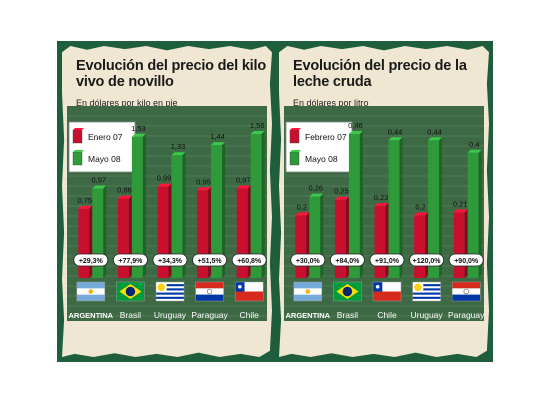 The width and height of the screenshot is (540, 405). I want to click on change-badge: +51,5%, so click(210, 260).